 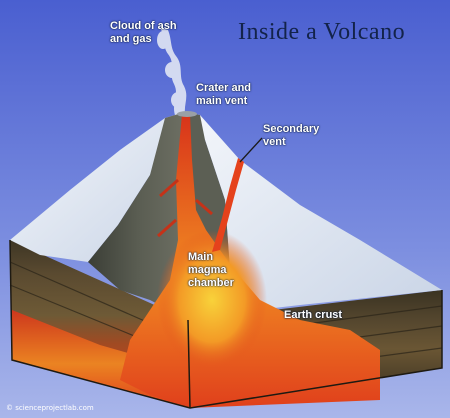 What do you see at coordinates (185, 208) in the screenshot?
I see `magma-dikes` at bounding box center [185, 208].